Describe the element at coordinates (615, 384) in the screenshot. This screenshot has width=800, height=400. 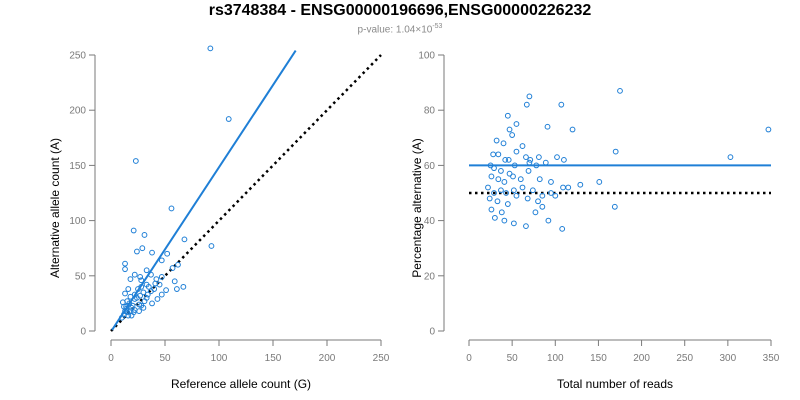
I see `right-x-axis-title: Total number of reads` at that location.